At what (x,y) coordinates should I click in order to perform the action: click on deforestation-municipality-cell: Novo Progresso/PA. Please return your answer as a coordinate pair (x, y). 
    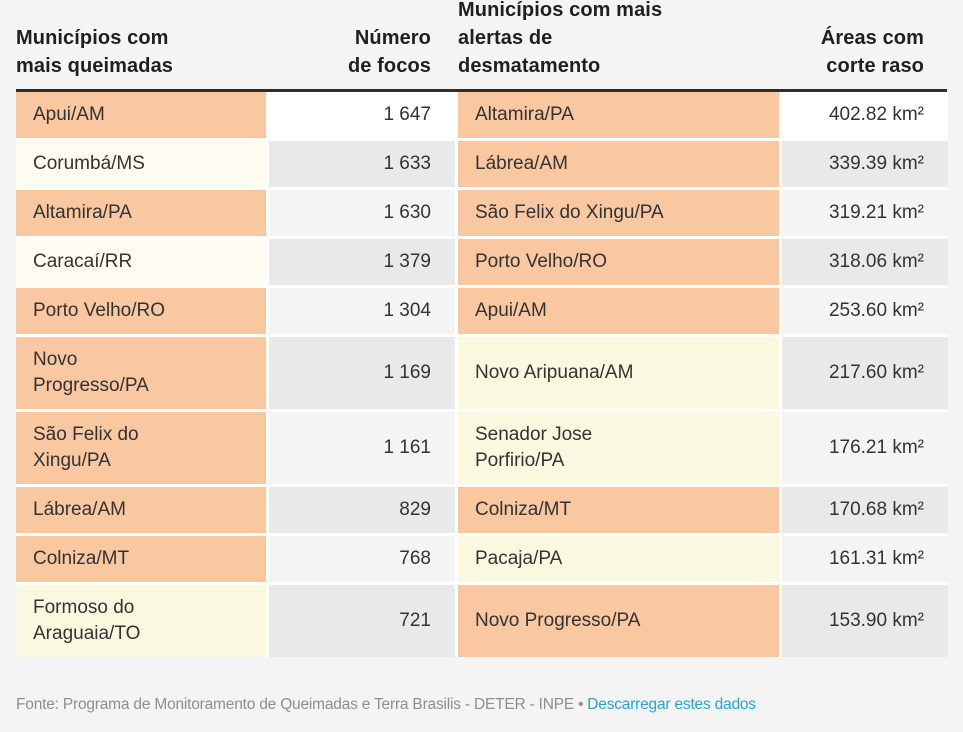
    Looking at the image, I should click on (618, 621).